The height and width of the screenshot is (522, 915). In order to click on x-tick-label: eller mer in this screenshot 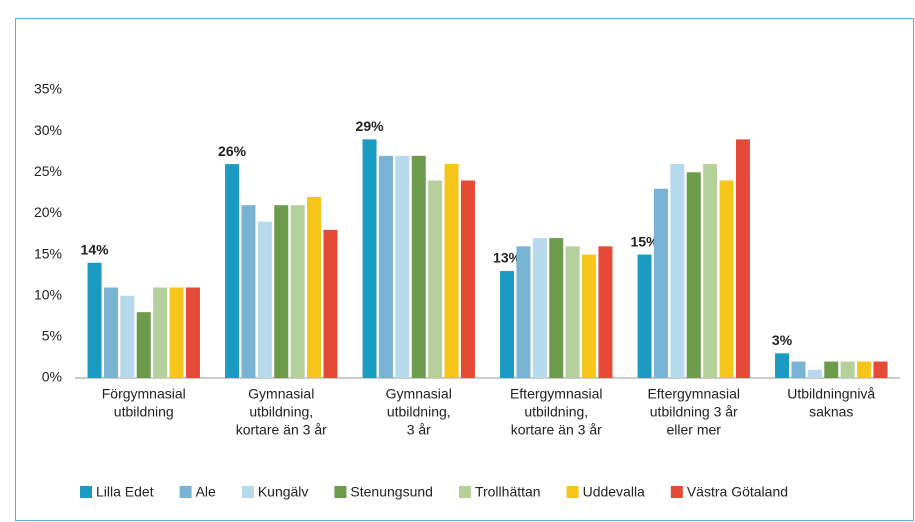, I will do `click(694, 430)`.